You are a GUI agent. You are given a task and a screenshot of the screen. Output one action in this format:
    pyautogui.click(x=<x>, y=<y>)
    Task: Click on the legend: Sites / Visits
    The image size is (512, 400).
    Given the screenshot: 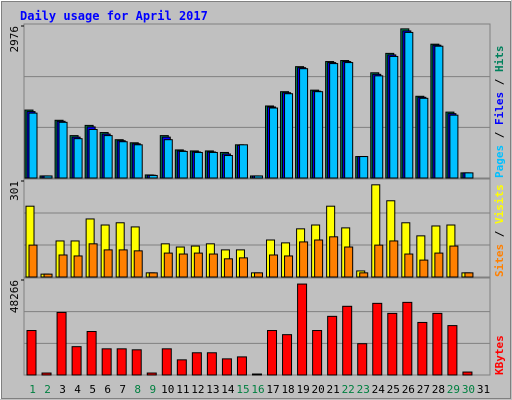 What is the action you would take?
    pyautogui.click(x=499, y=230)
    